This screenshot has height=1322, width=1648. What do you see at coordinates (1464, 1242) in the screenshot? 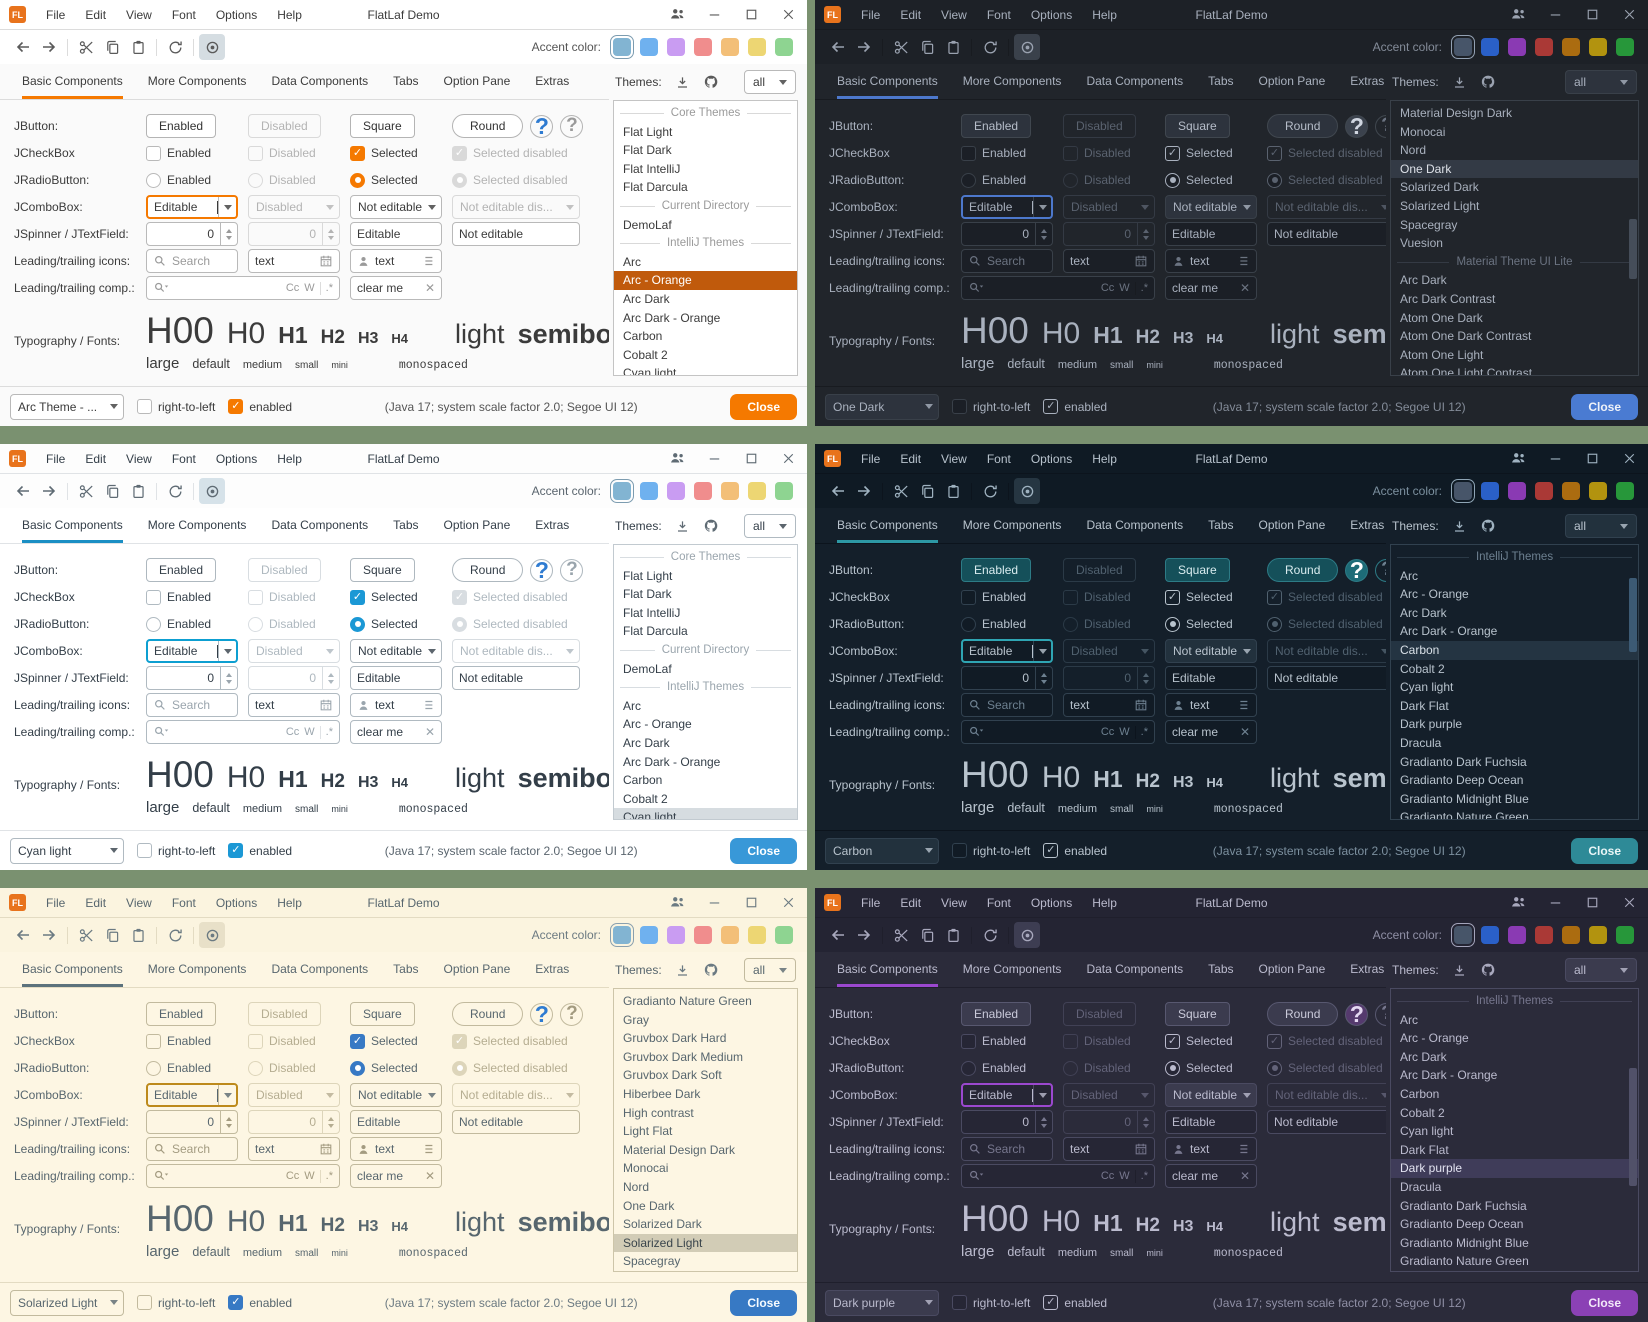
I see `theme-list-item: Gradianto Midnight Blue` at bounding box center [1464, 1242].